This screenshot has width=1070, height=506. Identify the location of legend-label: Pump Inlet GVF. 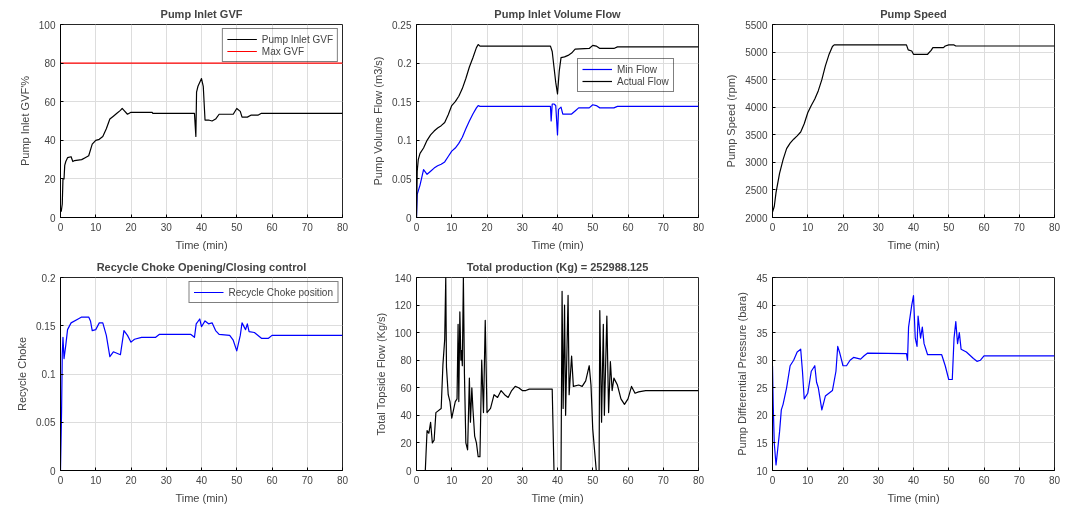
(297, 39).